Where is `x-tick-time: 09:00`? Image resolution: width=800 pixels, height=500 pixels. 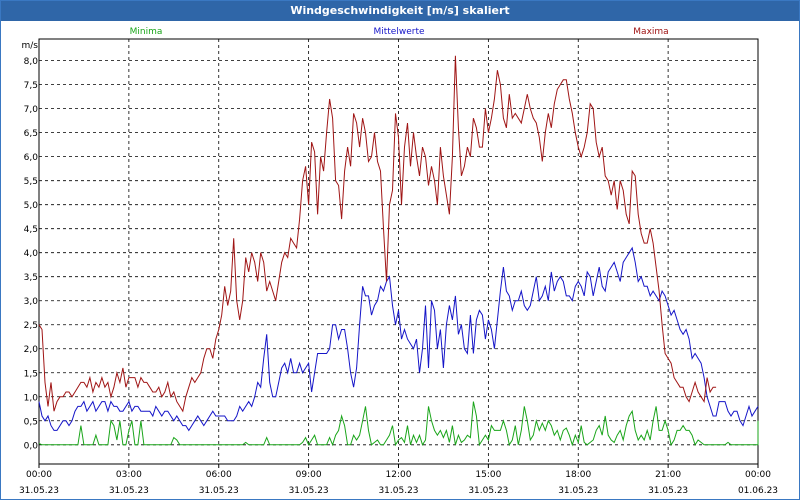 x-tick-time: 09:00 is located at coordinates (309, 475).